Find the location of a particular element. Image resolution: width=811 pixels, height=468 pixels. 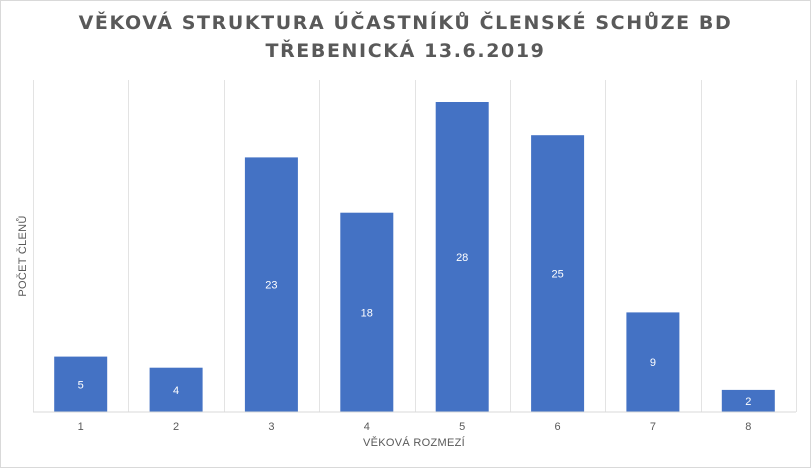

data-label-2: 4 is located at coordinates (176, 391).